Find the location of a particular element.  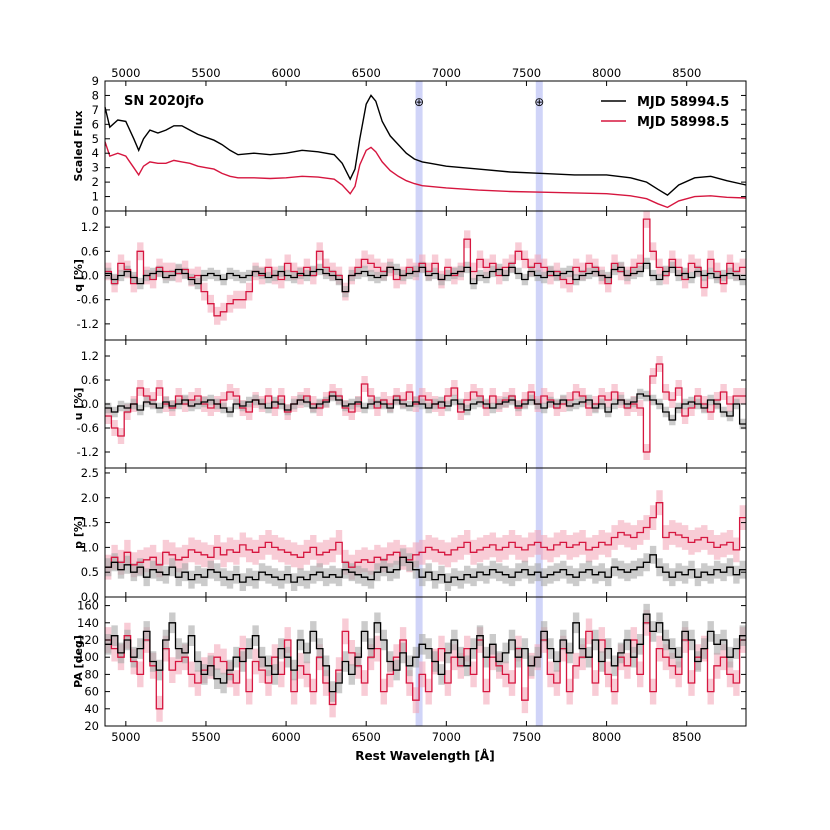

x-tick-label-bottom: 8000 is located at coordinates (606, 737).